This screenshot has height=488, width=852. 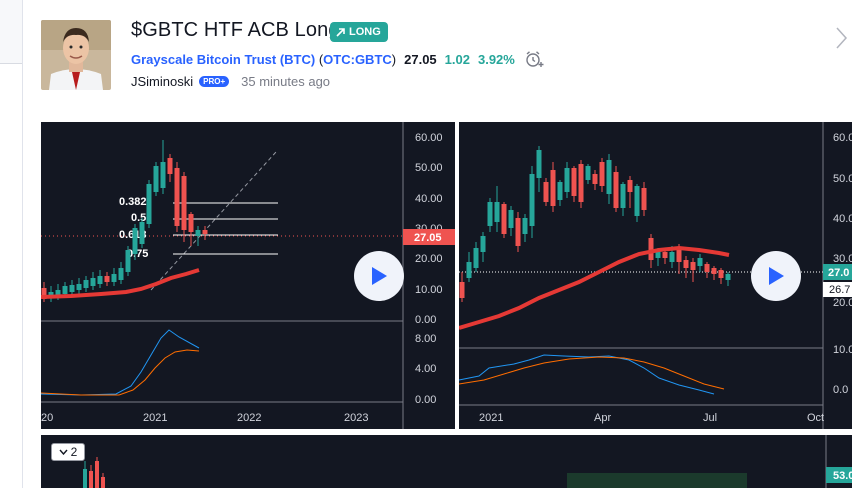 What do you see at coordinates (340, 32) in the screenshot?
I see `arrow-up-right-icon` at bounding box center [340, 32].